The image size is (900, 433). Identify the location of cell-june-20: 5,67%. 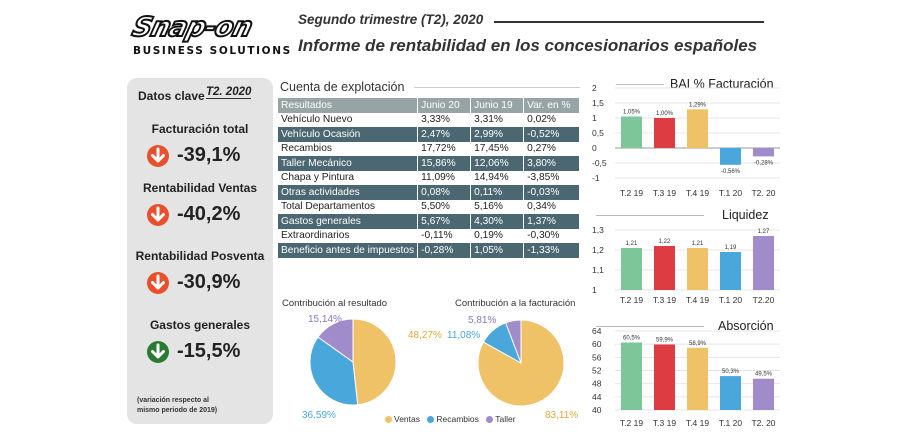
(445, 221).